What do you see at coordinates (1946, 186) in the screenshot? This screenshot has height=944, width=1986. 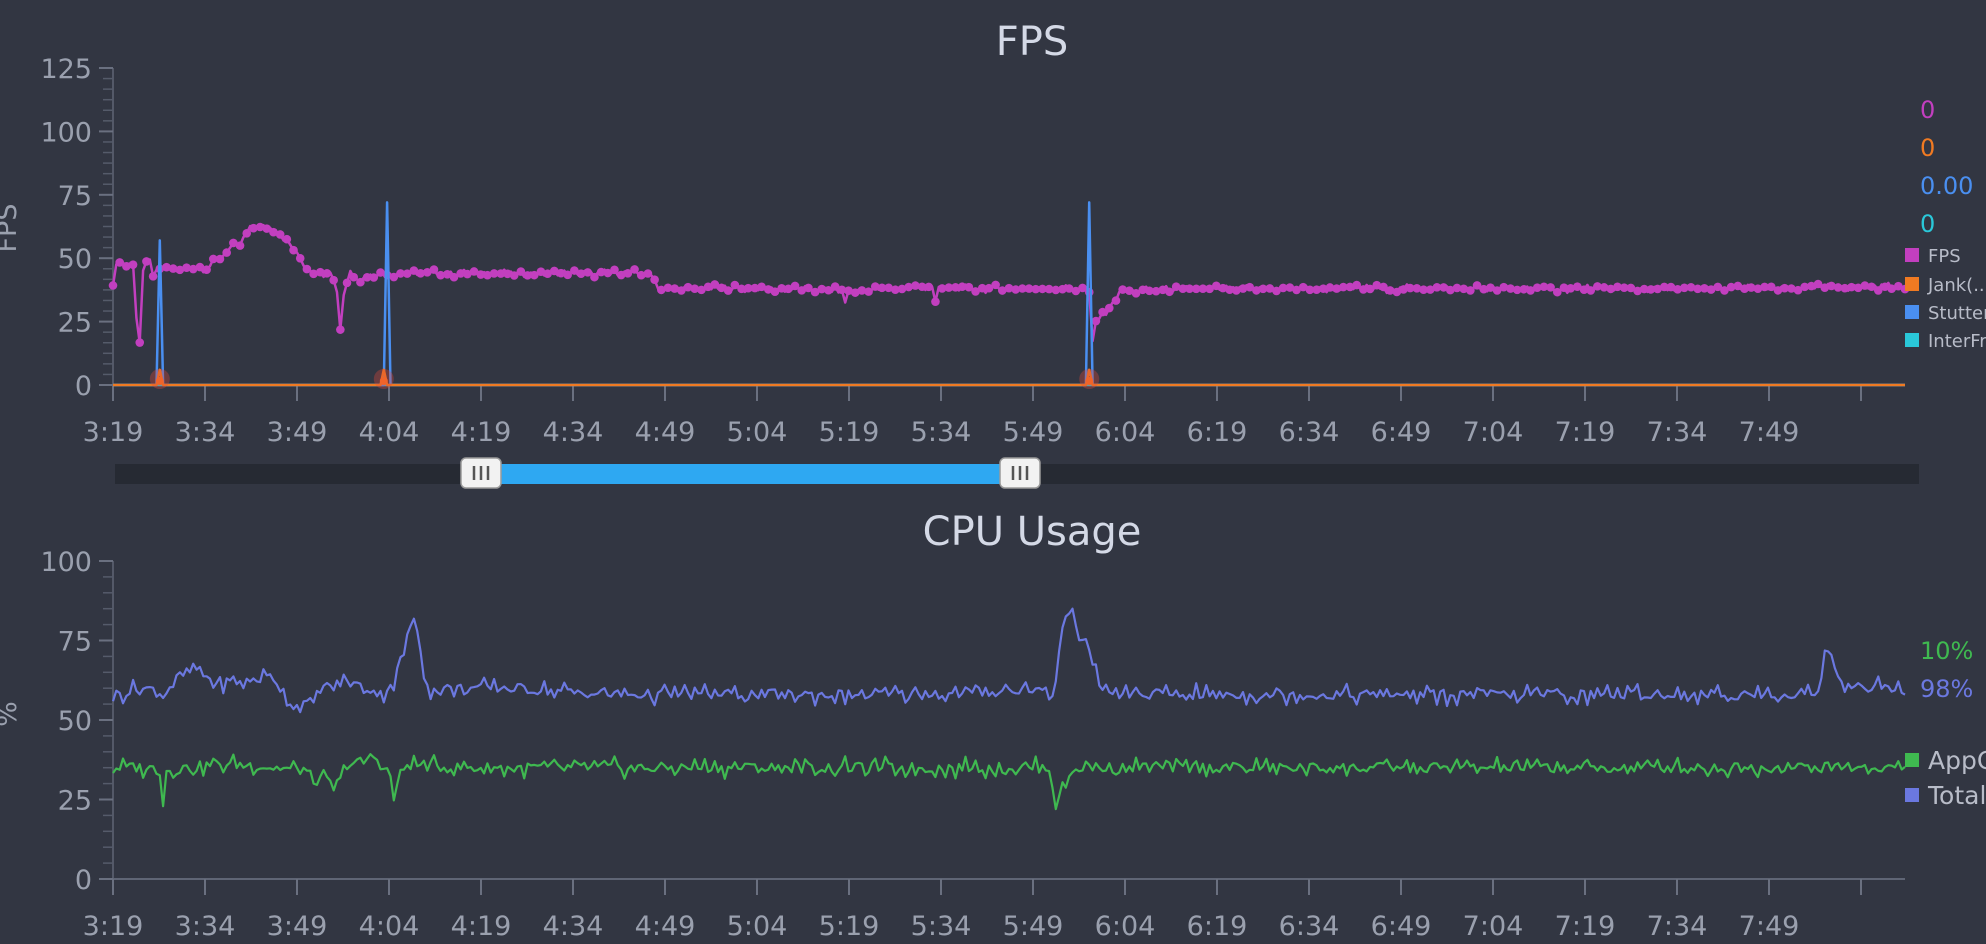 I see `legend-current-value: 0.00` at bounding box center [1946, 186].